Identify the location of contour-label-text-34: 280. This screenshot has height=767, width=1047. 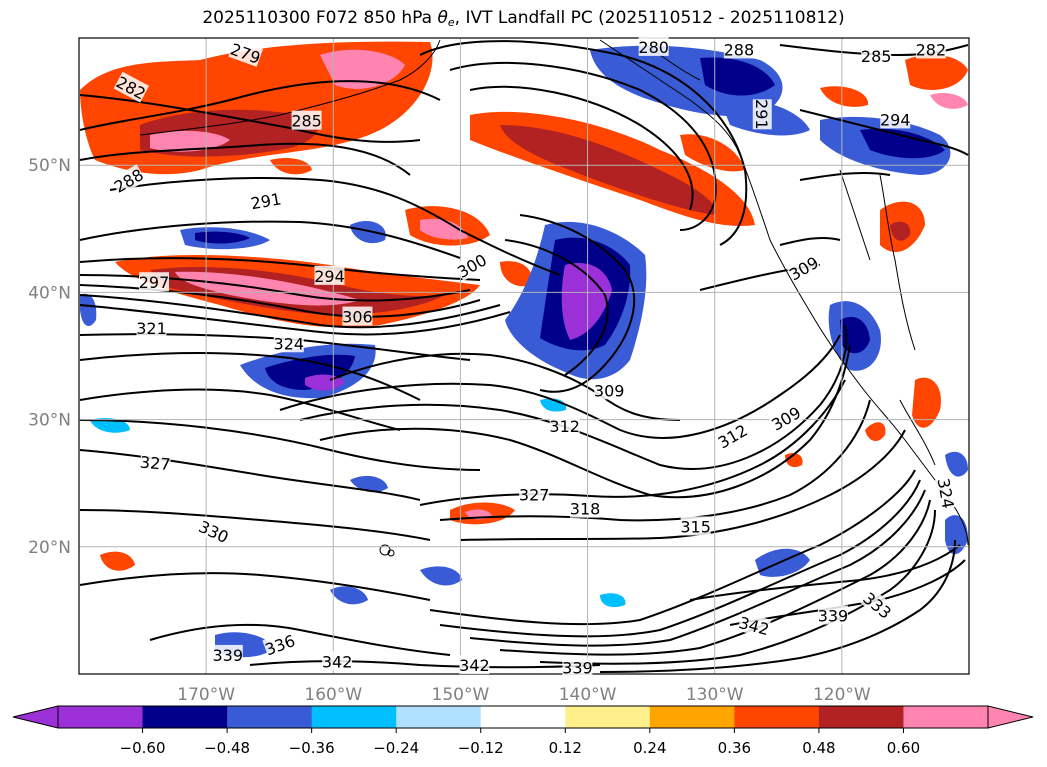
(653, 47).